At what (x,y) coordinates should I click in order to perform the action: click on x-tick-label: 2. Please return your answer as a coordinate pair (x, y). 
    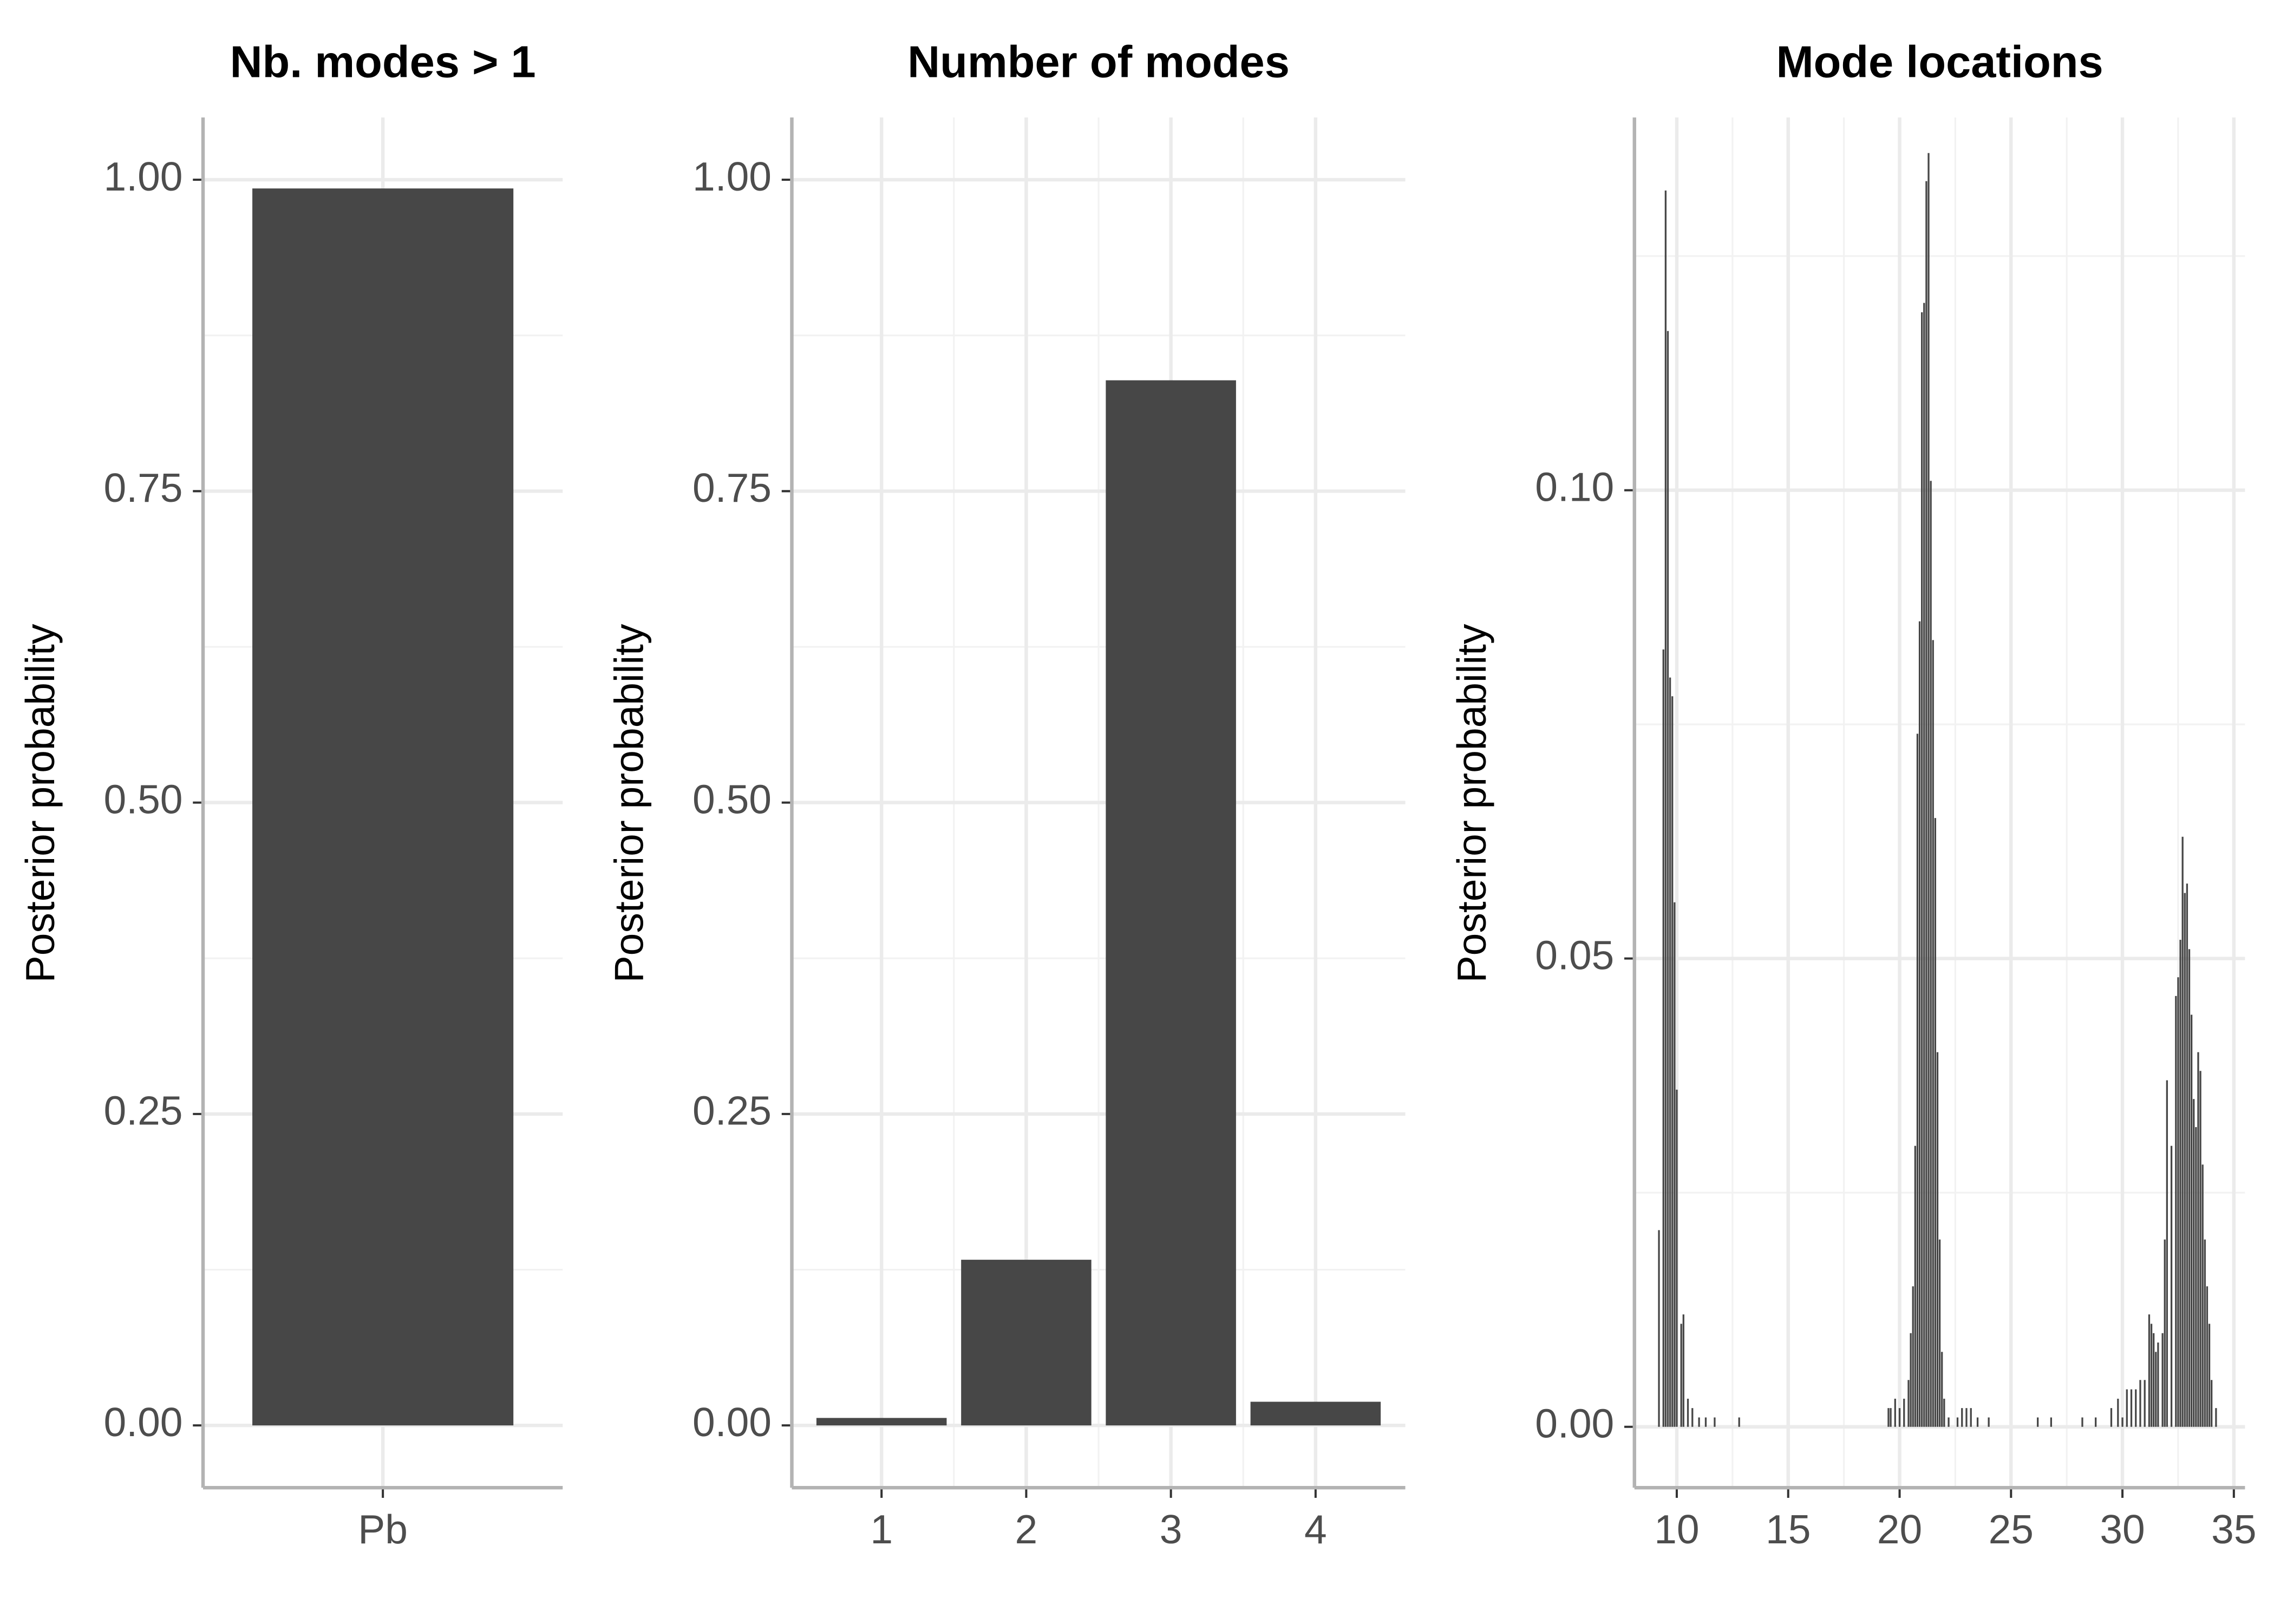
    Looking at the image, I should click on (1027, 1529).